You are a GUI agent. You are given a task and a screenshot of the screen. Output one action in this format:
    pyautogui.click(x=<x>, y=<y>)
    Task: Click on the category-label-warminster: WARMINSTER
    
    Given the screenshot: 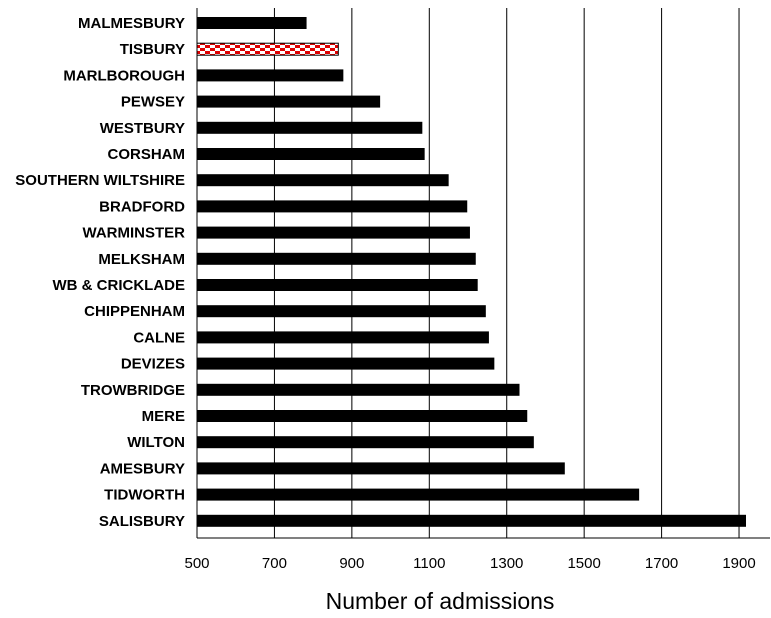 What is the action you would take?
    pyautogui.click(x=134, y=233)
    